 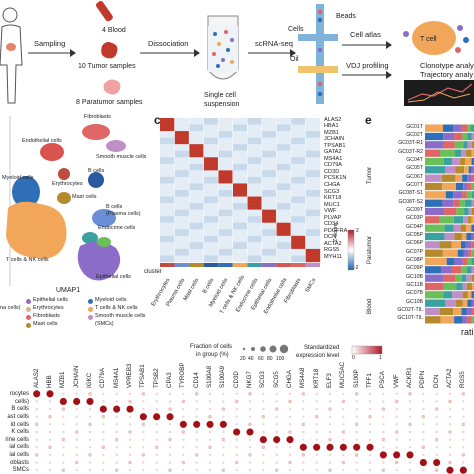 I want to click on step-dissociation-label: Dissociation, so click(x=168, y=43).